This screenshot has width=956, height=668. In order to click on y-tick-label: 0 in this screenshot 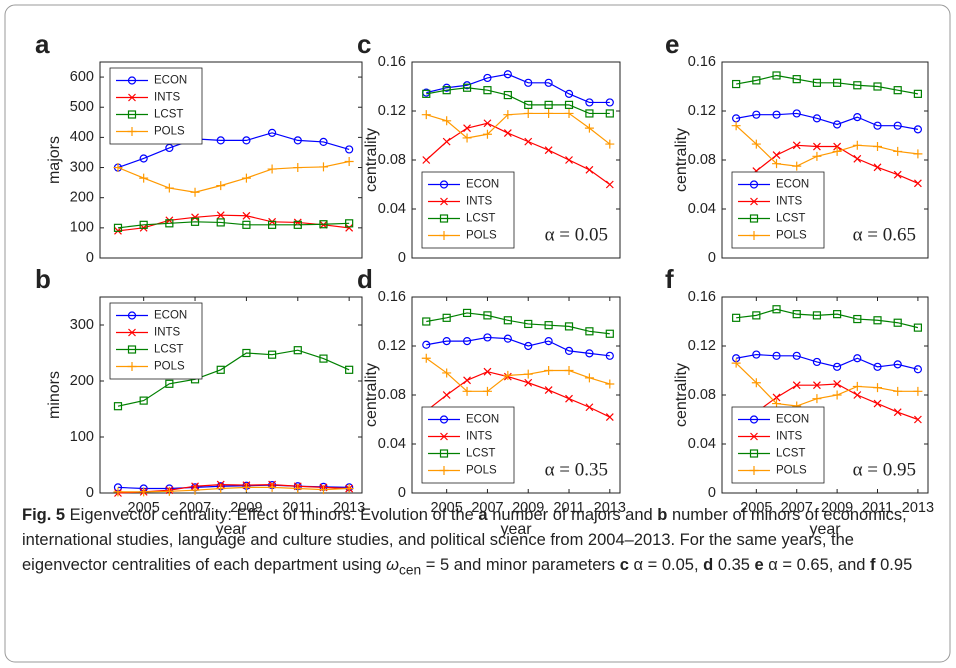, I will do `click(90, 258)`.